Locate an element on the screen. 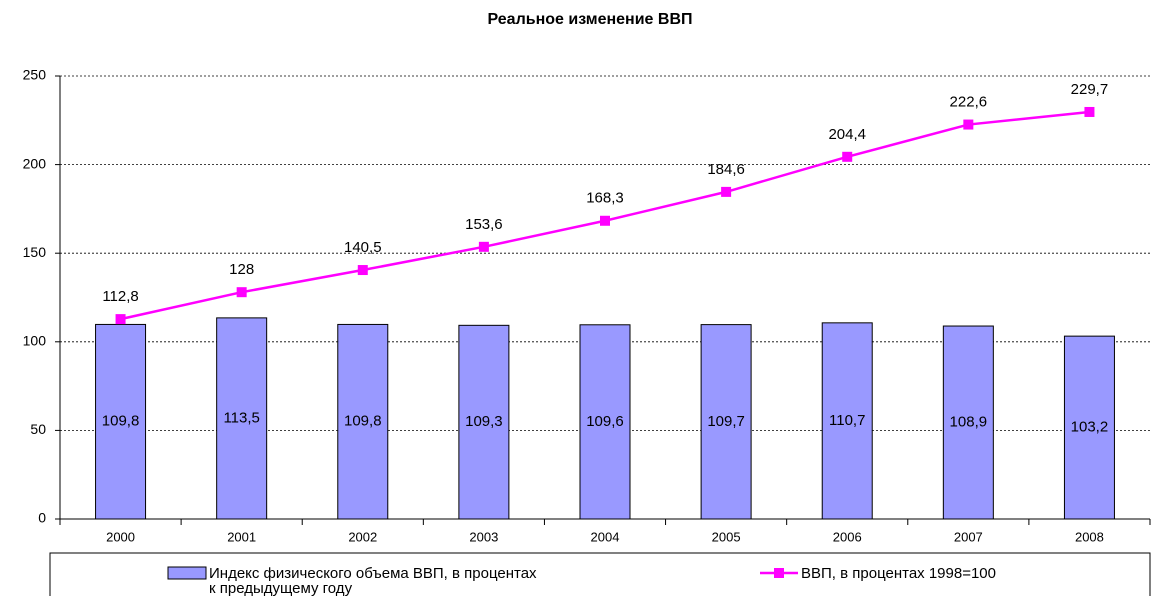 The height and width of the screenshot is (596, 1160). data-label: 110,7 is located at coordinates (847, 420).